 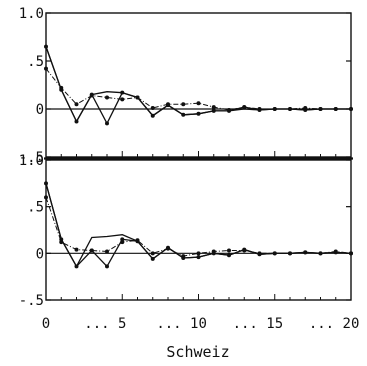 What do you see at coordinates (197, 352) in the screenshot?
I see `figure-caption: Schweiz` at bounding box center [197, 352].